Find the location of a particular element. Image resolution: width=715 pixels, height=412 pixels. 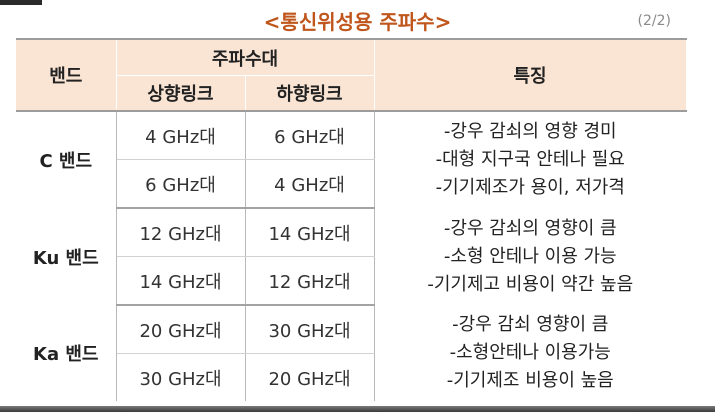

header-features: 특징 is located at coordinates (530, 75).